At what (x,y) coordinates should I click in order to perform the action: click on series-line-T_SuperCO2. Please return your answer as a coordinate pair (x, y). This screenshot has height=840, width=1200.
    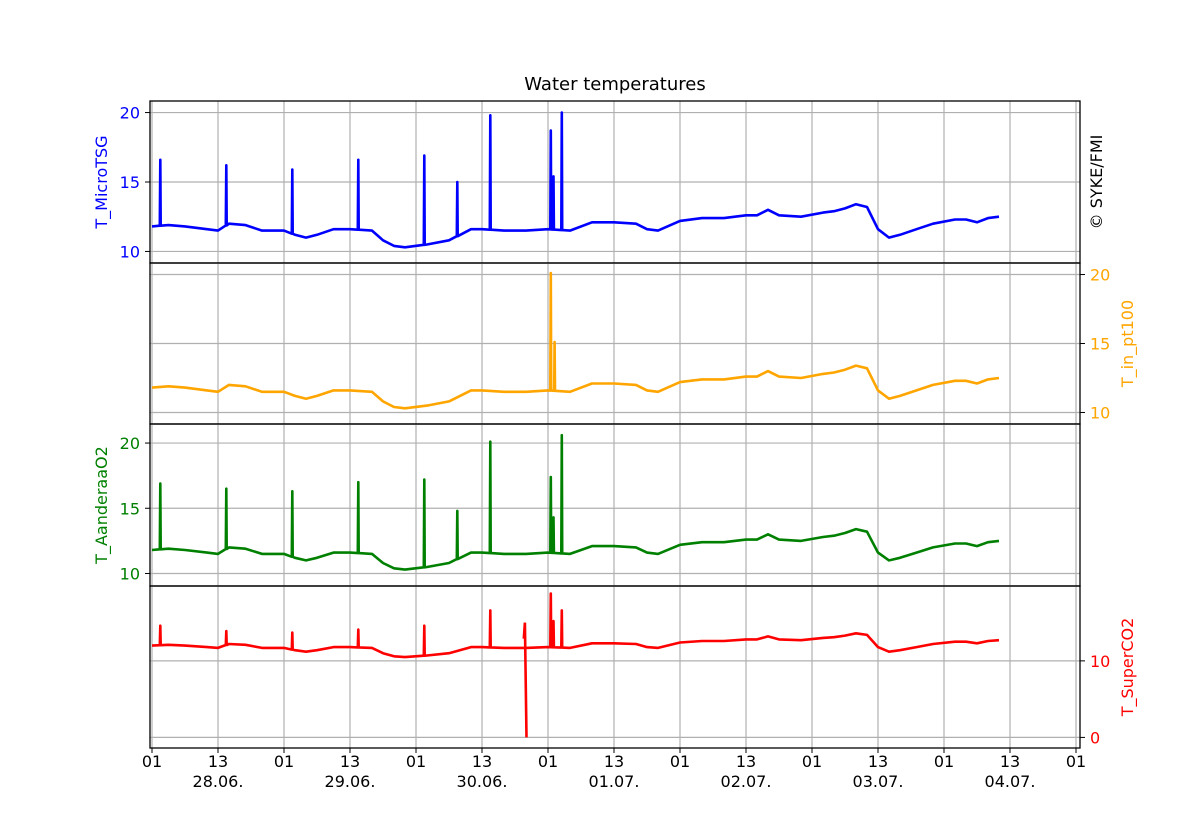
    Looking at the image, I should click on (575, 625).